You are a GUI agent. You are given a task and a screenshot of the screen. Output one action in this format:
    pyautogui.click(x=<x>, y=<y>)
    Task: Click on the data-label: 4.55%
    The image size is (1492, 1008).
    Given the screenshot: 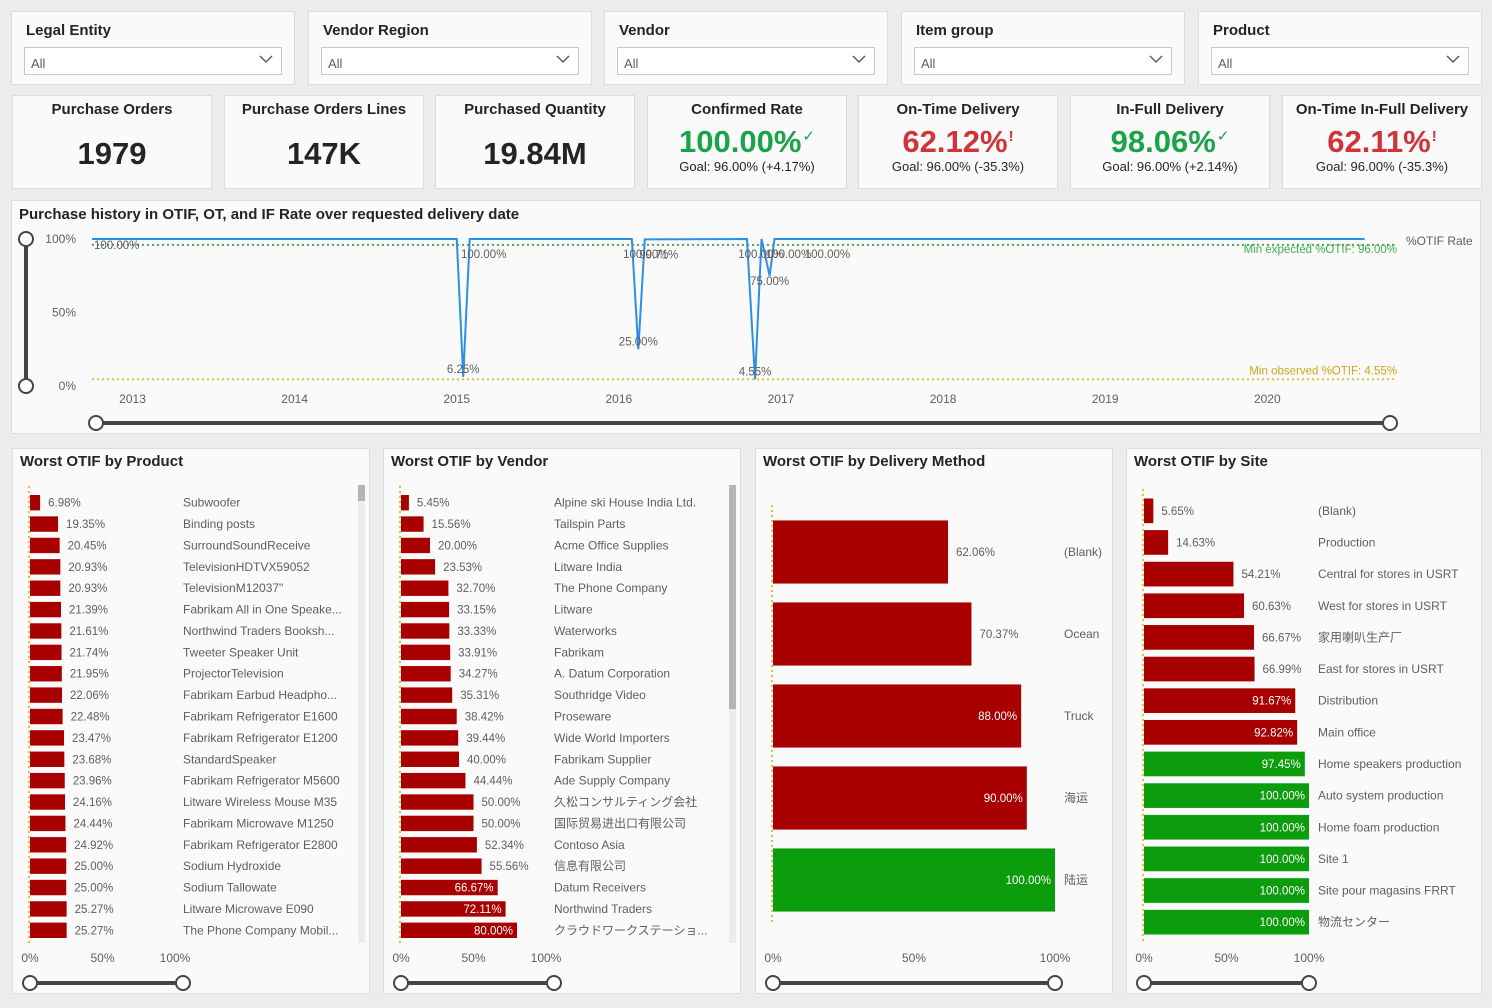 What is the action you would take?
    pyautogui.click(x=755, y=372)
    